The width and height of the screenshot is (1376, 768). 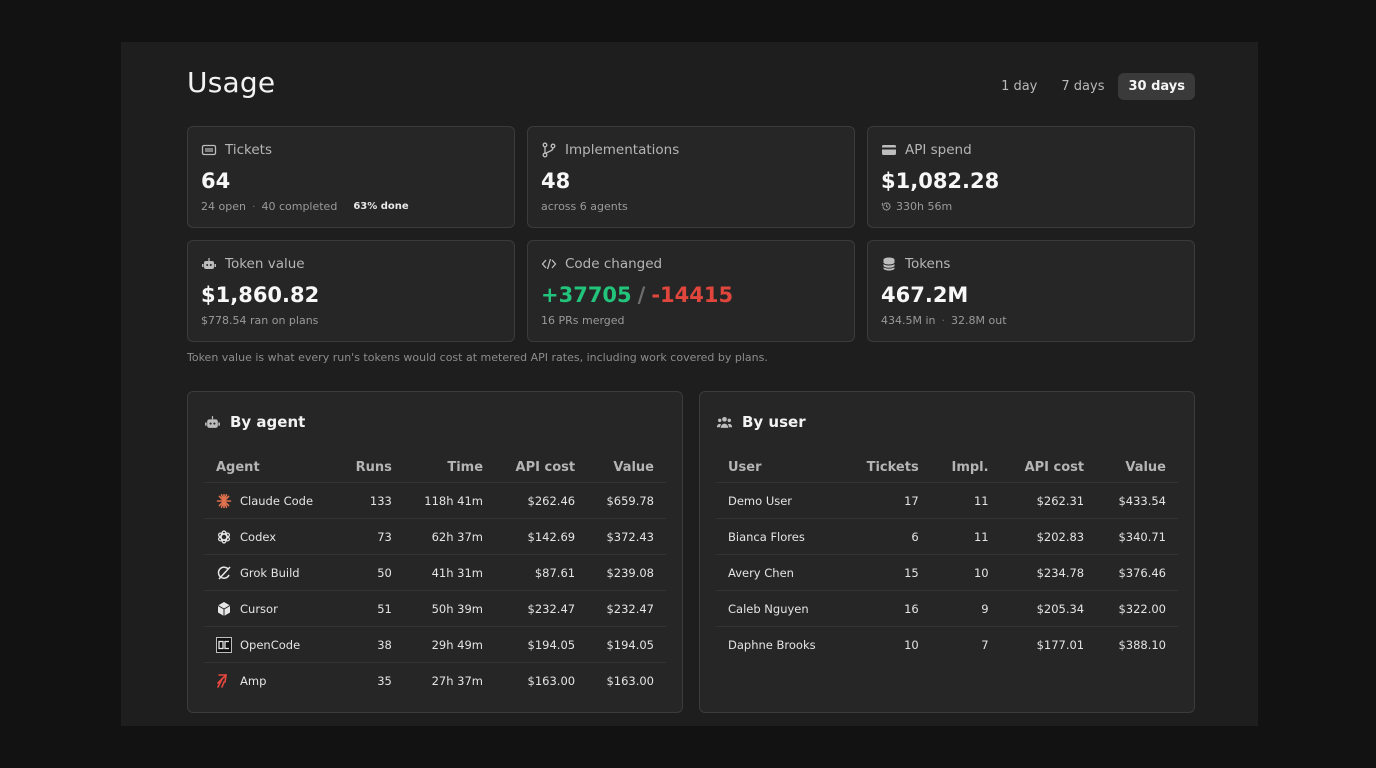 I want to click on column-header-tickets: Tickets, so click(x=887, y=467).